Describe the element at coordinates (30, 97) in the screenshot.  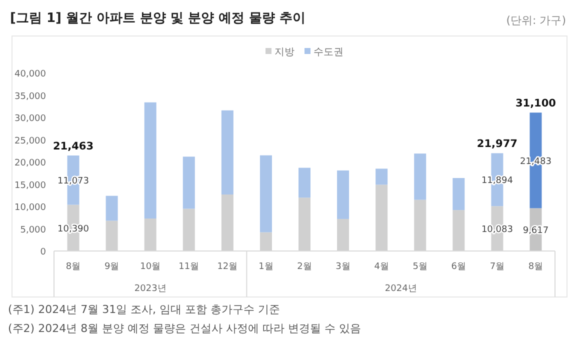
I see `y-tick-label: 35,000` at that location.